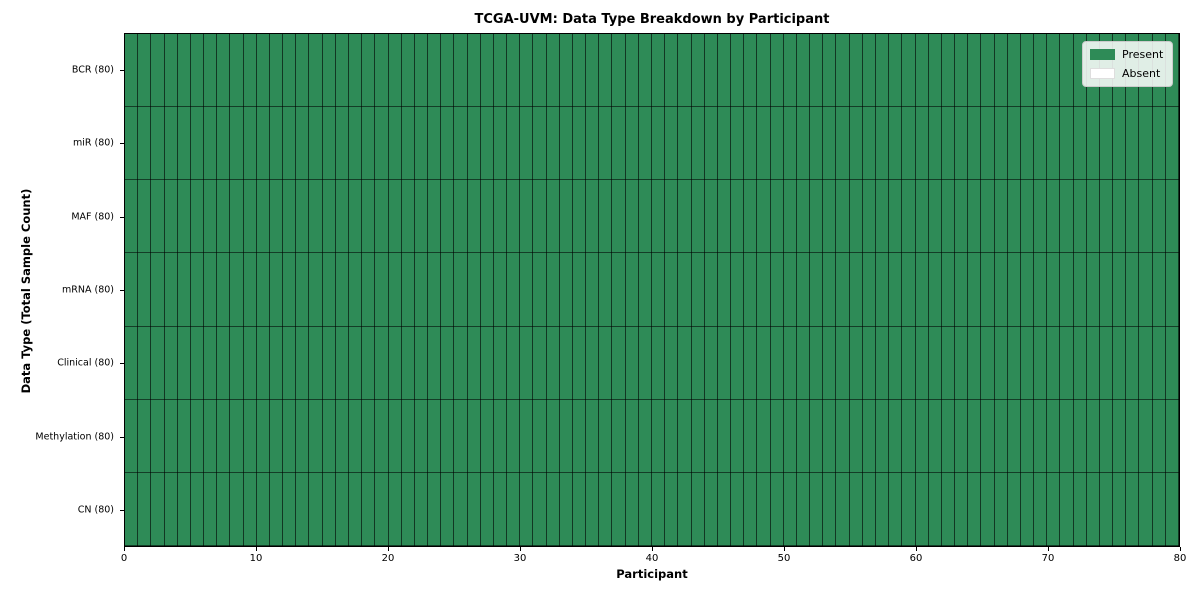 This screenshot has width=1200, height=600. What do you see at coordinates (388, 558) in the screenshot?
I see `x-tick-label: 20` at bounding box center [388, 558].